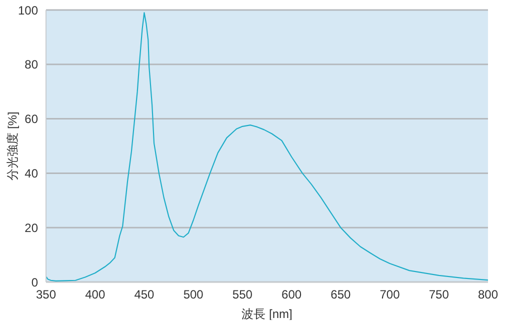  I want to click on x-tick-label: 350, so click(46, 295).